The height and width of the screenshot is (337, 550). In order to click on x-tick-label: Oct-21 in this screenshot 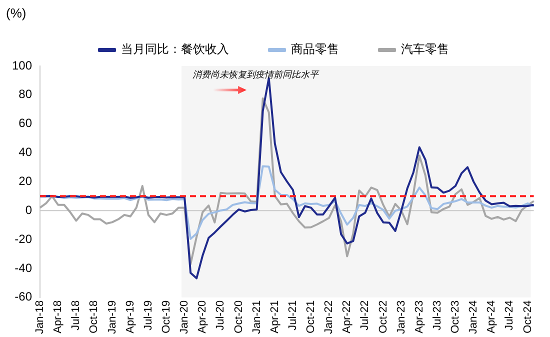, I will do `click(311, 317)`.